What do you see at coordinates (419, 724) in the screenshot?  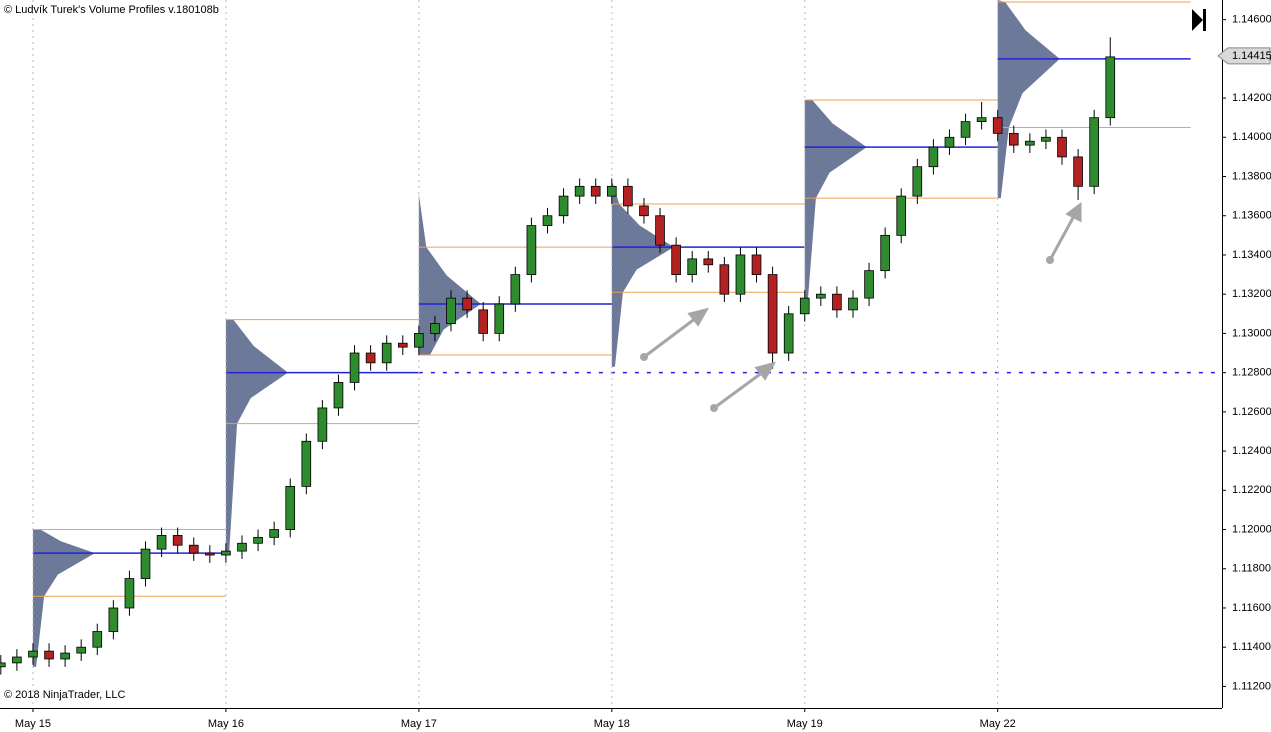 I see `x-tick-label: May 17` at bounding box center [419, 724].